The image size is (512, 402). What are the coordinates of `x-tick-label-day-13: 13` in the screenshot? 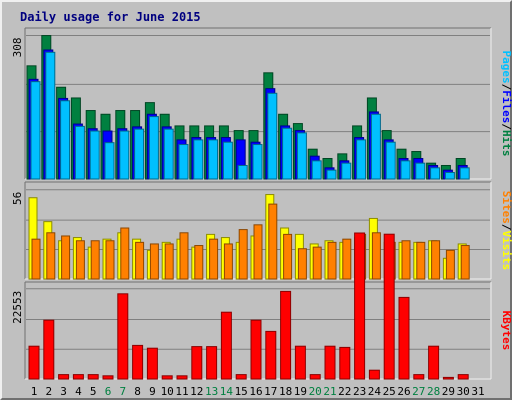 It's located at (211, 391).